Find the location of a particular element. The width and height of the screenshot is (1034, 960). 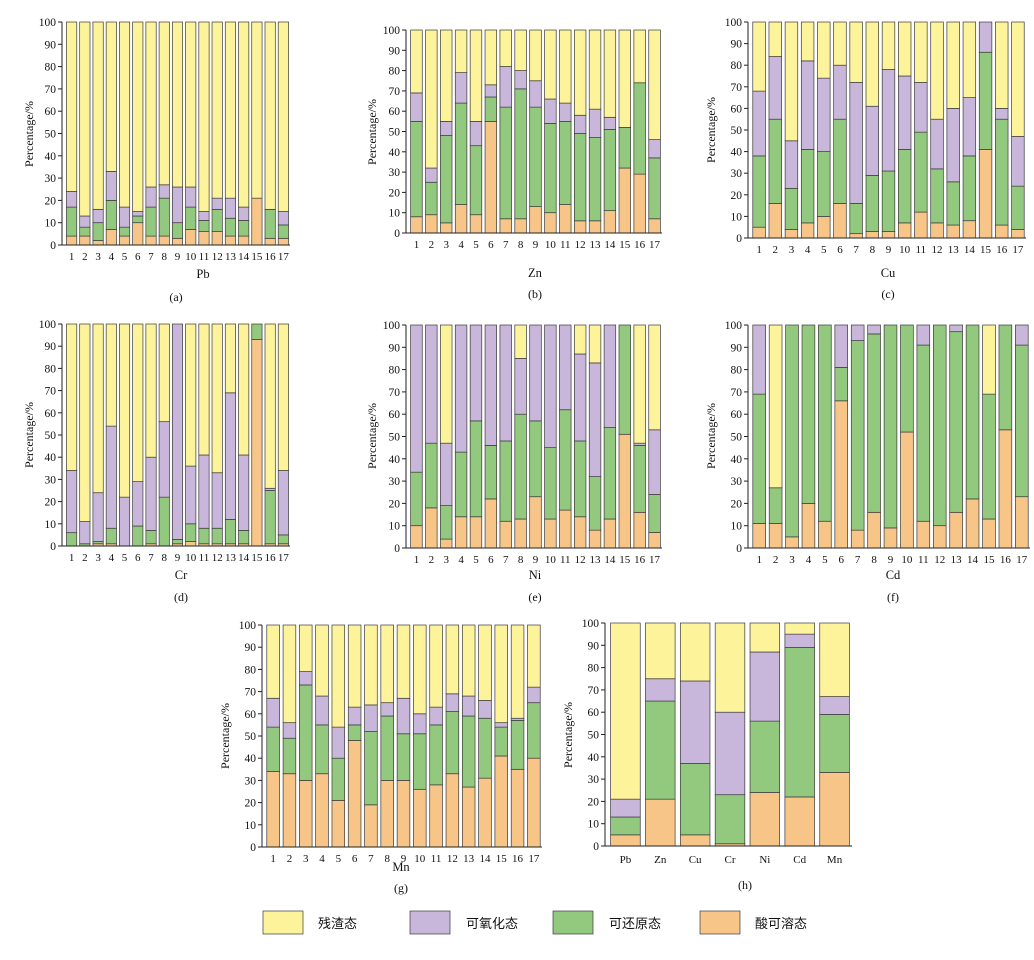

panel-label: (a) is located at coordinates (175, 297).